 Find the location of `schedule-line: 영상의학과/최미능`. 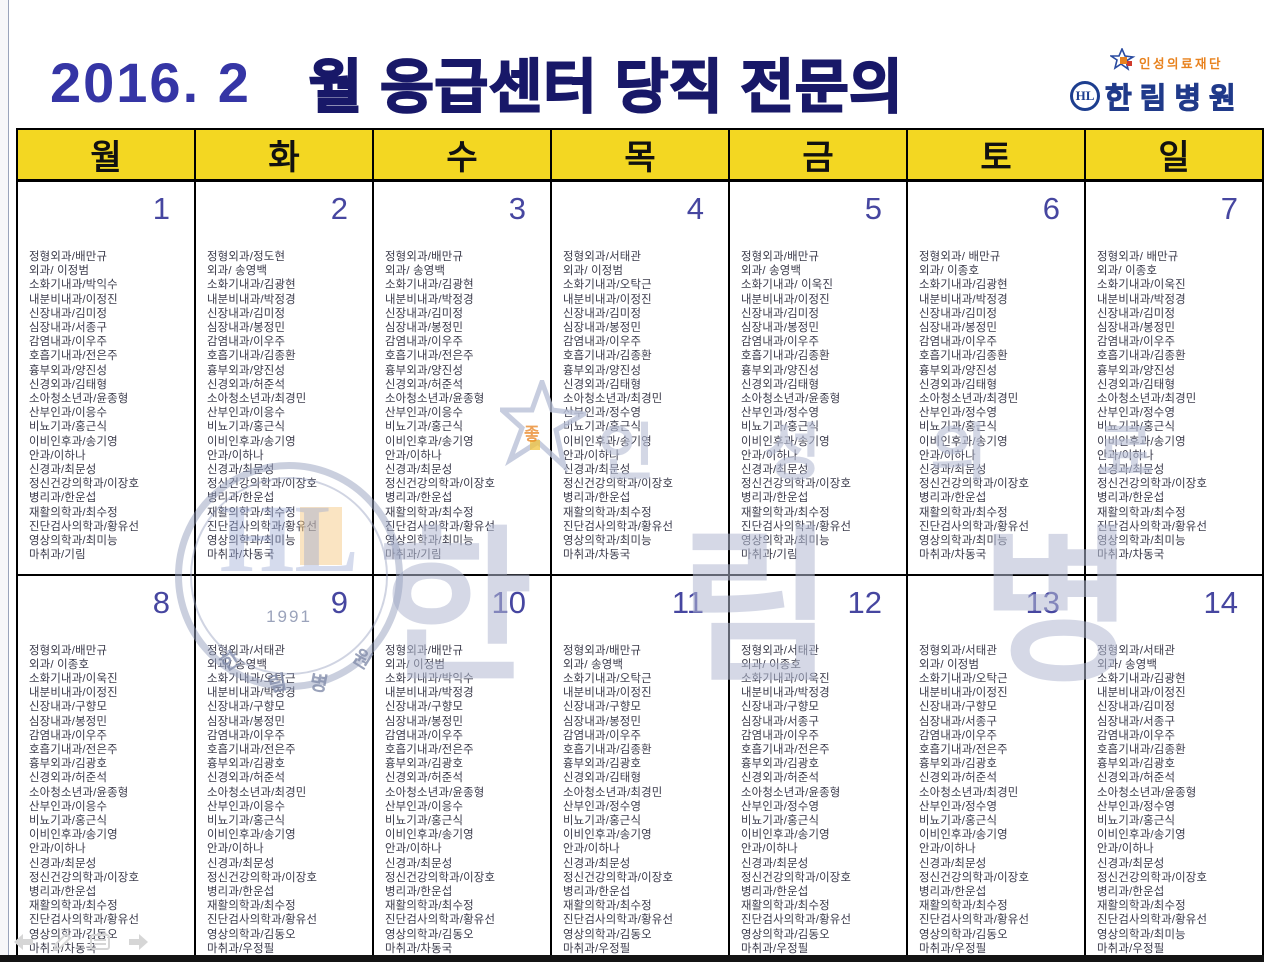

schedule-line: 영상의학과/최미능 is located at coordinates (73, 541).